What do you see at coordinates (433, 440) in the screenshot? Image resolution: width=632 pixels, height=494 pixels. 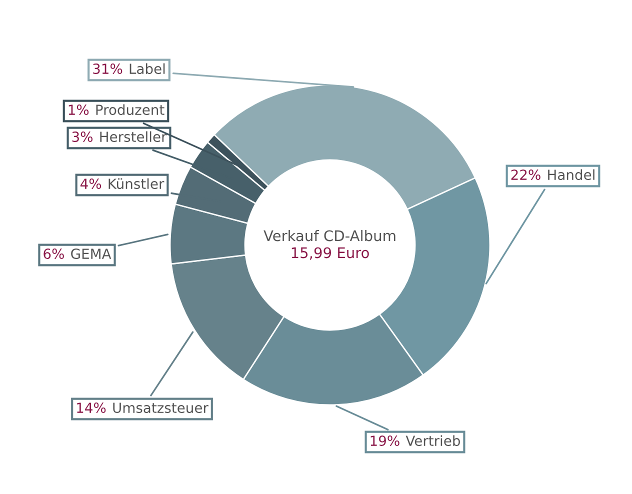 I see `slice-label: Vertrieb` at bounding box center [433, 440].